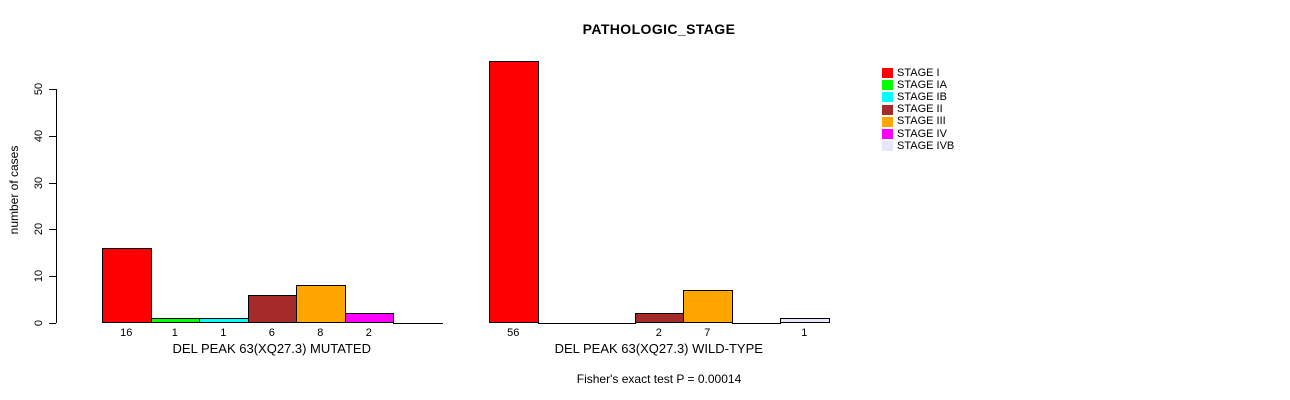 The width and height of the screenshot is (1290, 400). What do you see at coordinates (659, 29) in the screenshot?
I see `chart-title: PATHOLOGIC_STAGE` at bounding box center [659, 29].